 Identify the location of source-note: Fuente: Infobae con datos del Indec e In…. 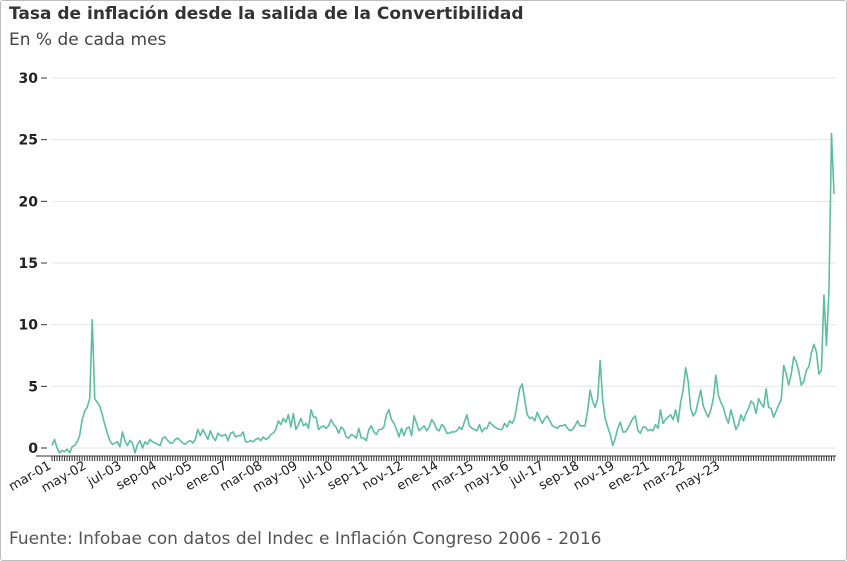
(305, 539).